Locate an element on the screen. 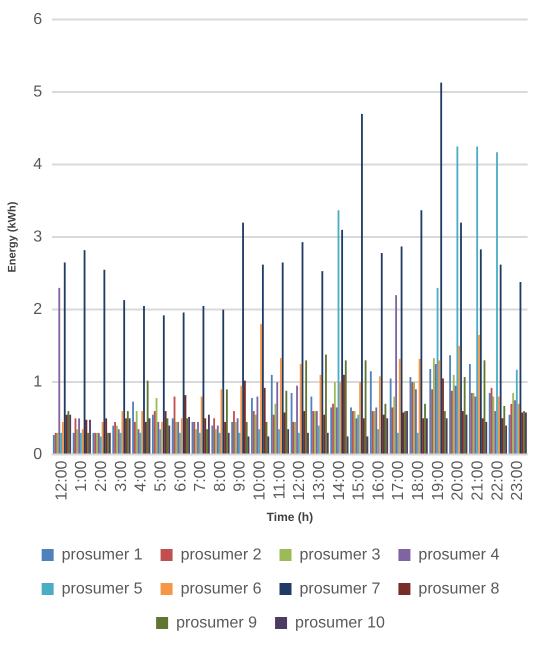 The height and width of the screenshot is (645, 543). x-tick-label: 16:00 is located at coordinates (379, 480).